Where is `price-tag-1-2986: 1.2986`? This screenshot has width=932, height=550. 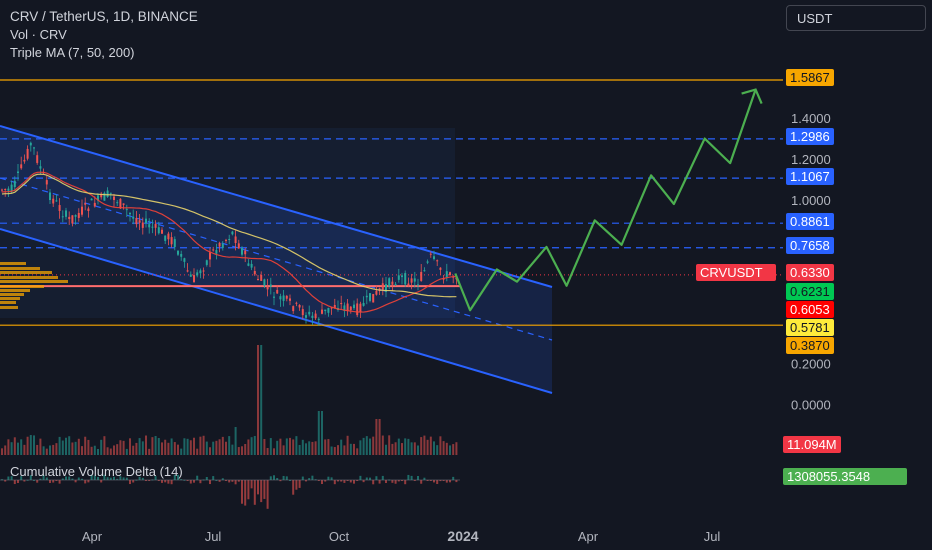 price-tag-1-2986: 1.2986 is located at coordinates (810, 136).